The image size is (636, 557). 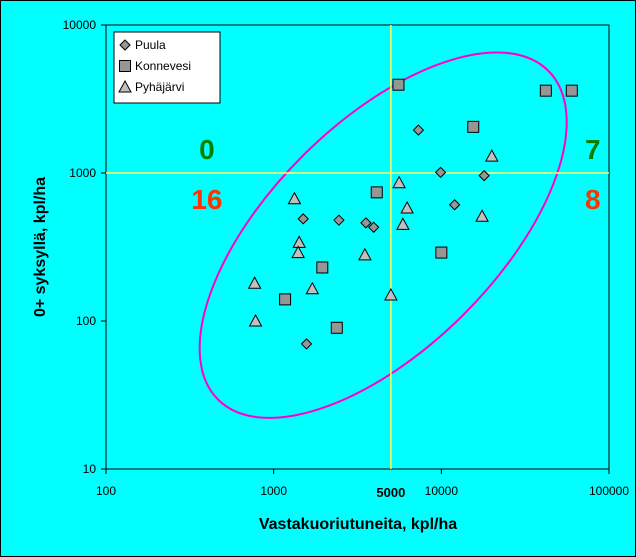 I want to click on quadrant-count-upper-right: 7, so click(x=593, y=149).